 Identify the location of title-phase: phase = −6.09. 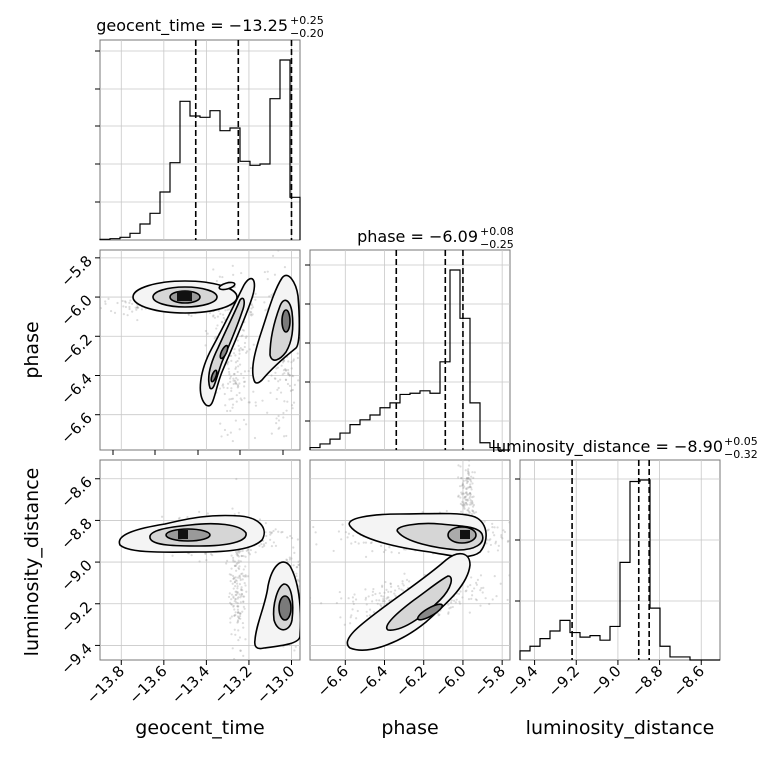
(417, 236).